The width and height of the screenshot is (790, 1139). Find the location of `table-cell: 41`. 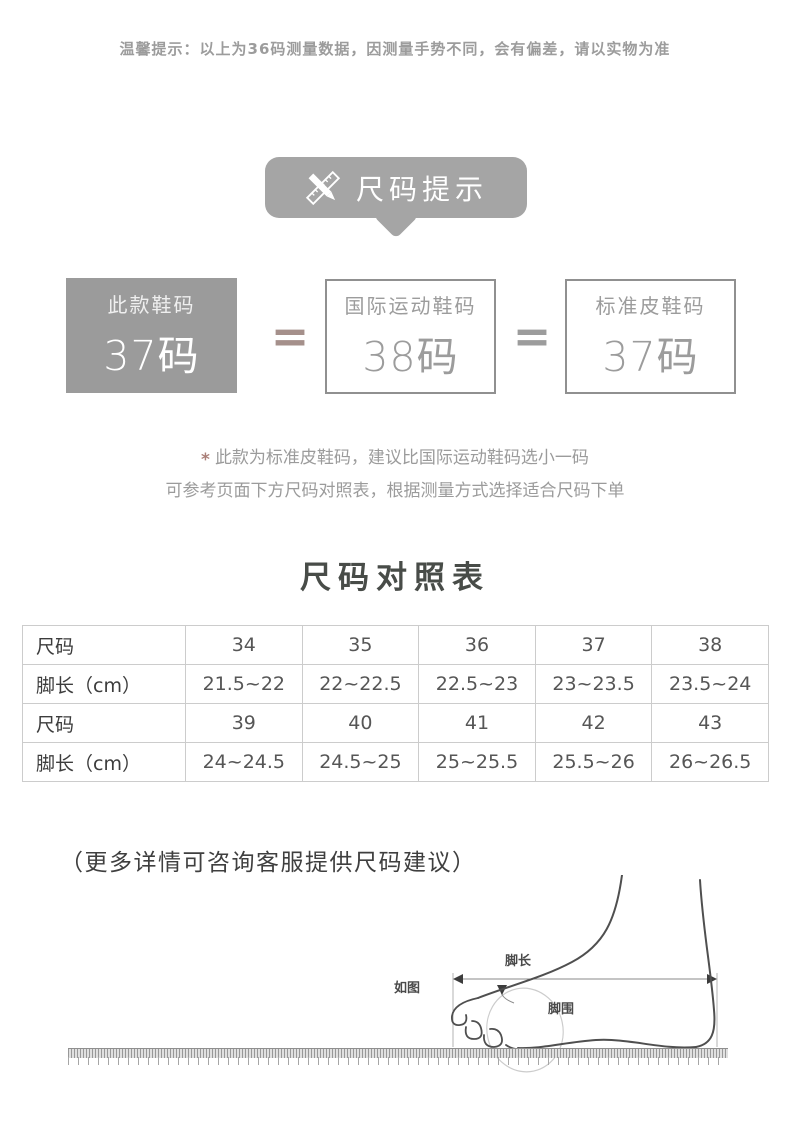

table-cell: 41 is located at coordinates (477, 723).